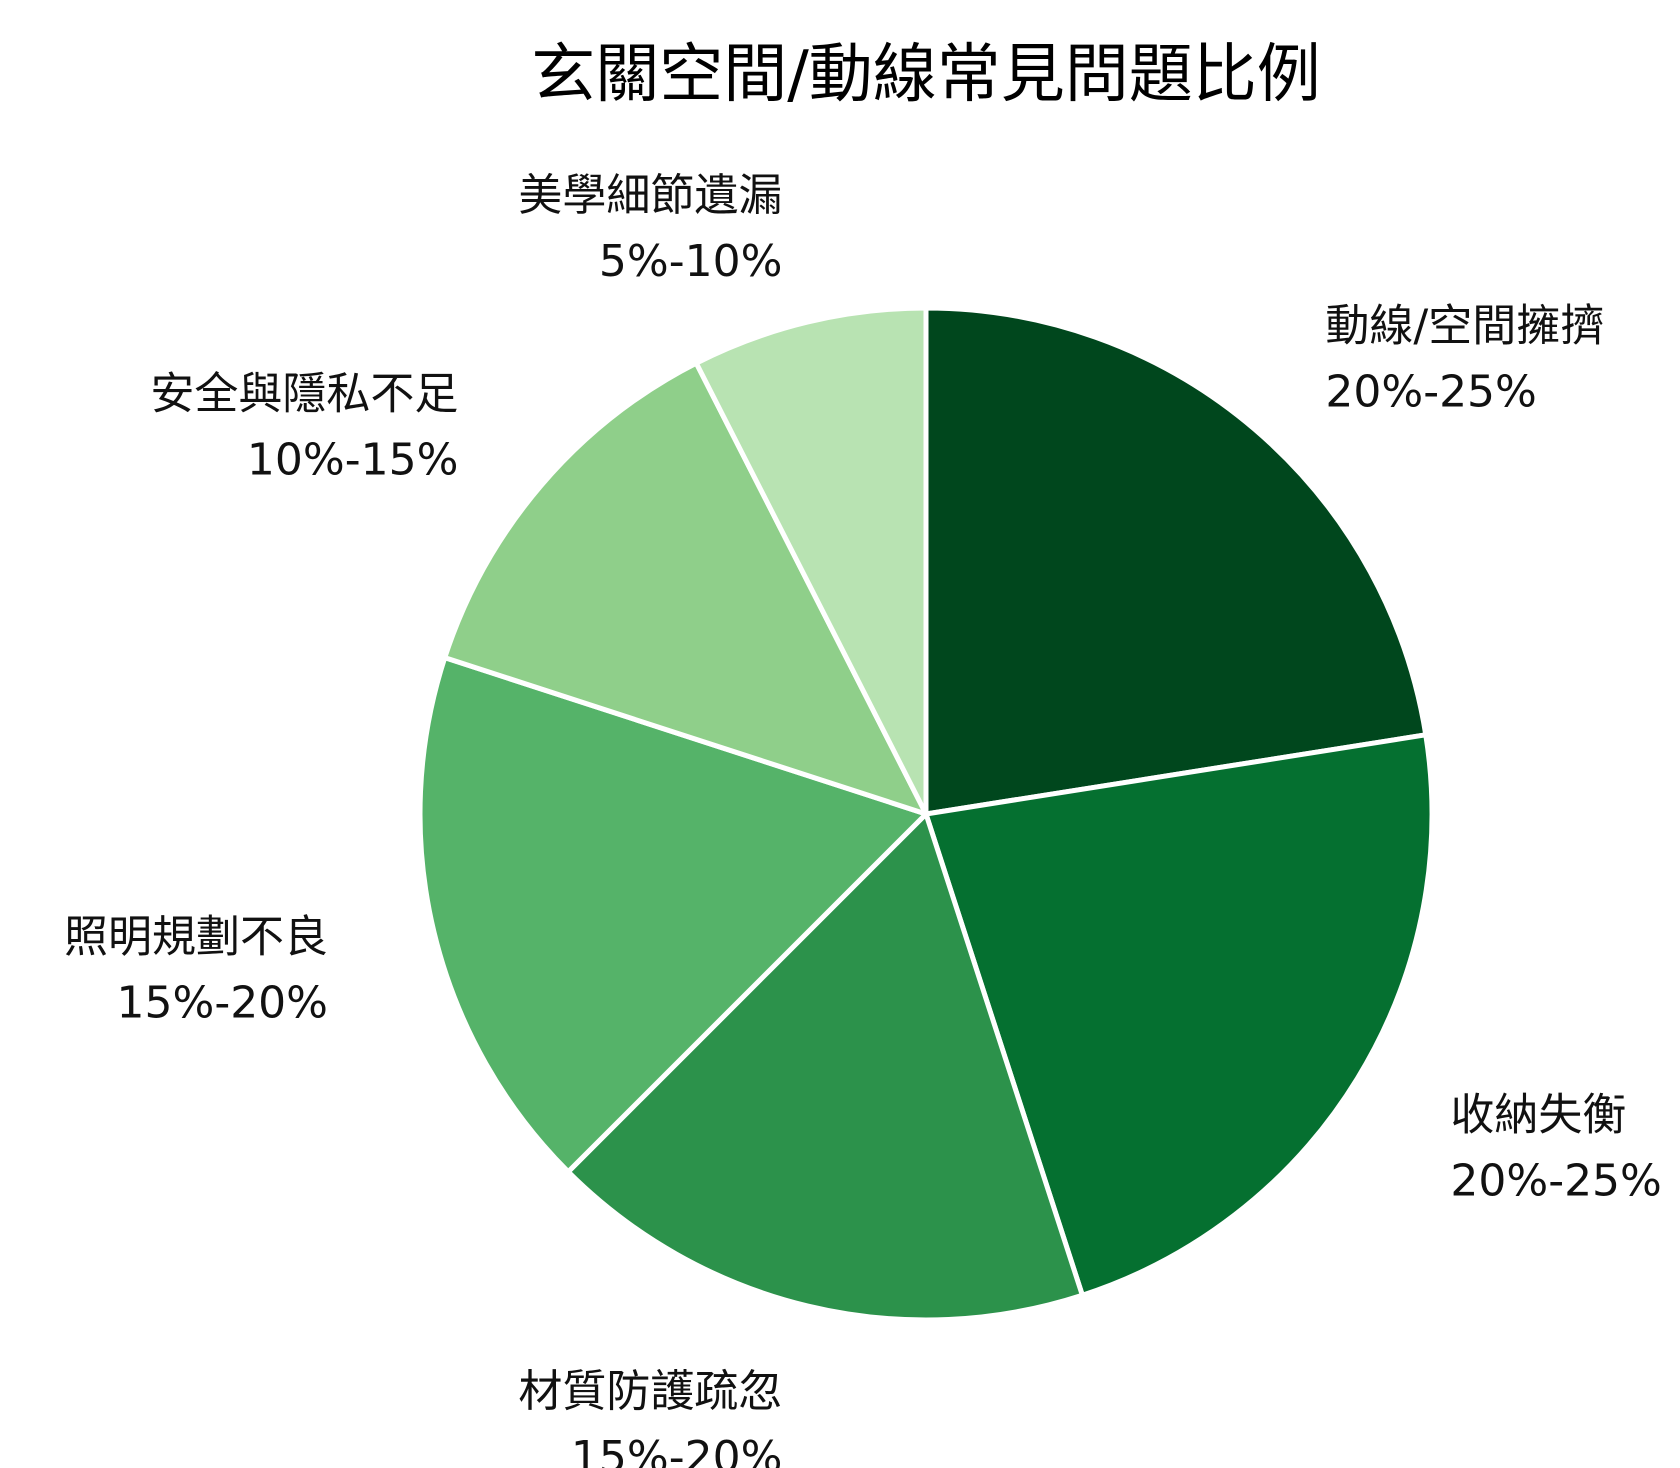 The height and width of the screenshot is (1468, 1680). I want to click on slice-label-name: 安全與隱私不足, so click(304, 394).